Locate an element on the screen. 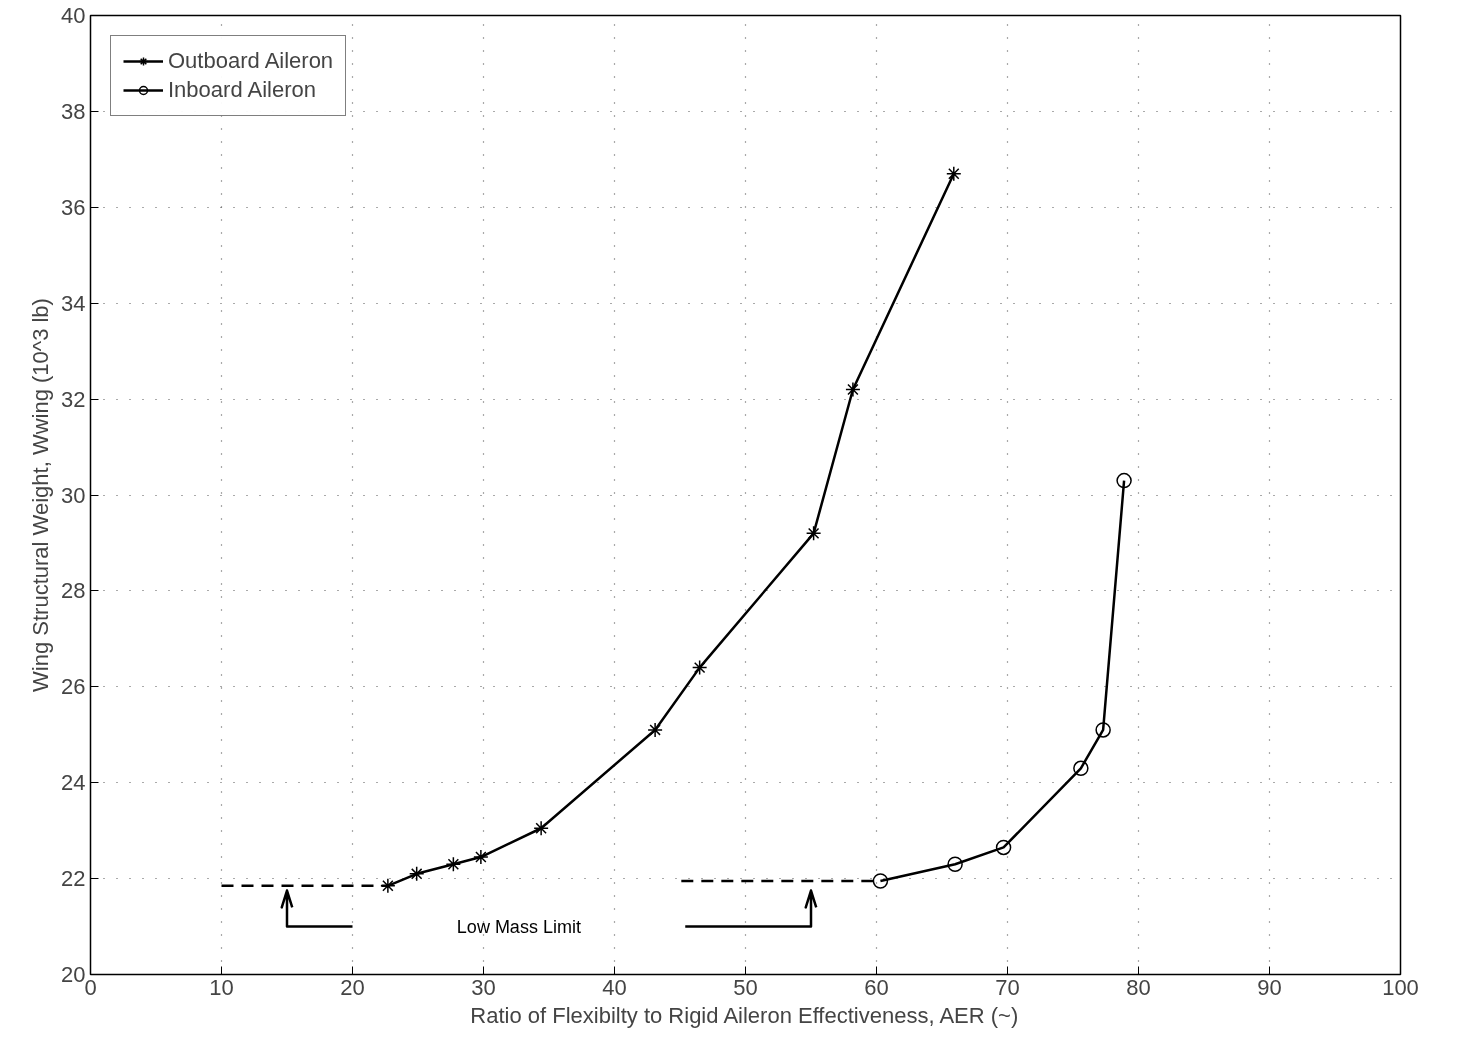  y-tick-label: 24 is located at coordinates (73, 783).